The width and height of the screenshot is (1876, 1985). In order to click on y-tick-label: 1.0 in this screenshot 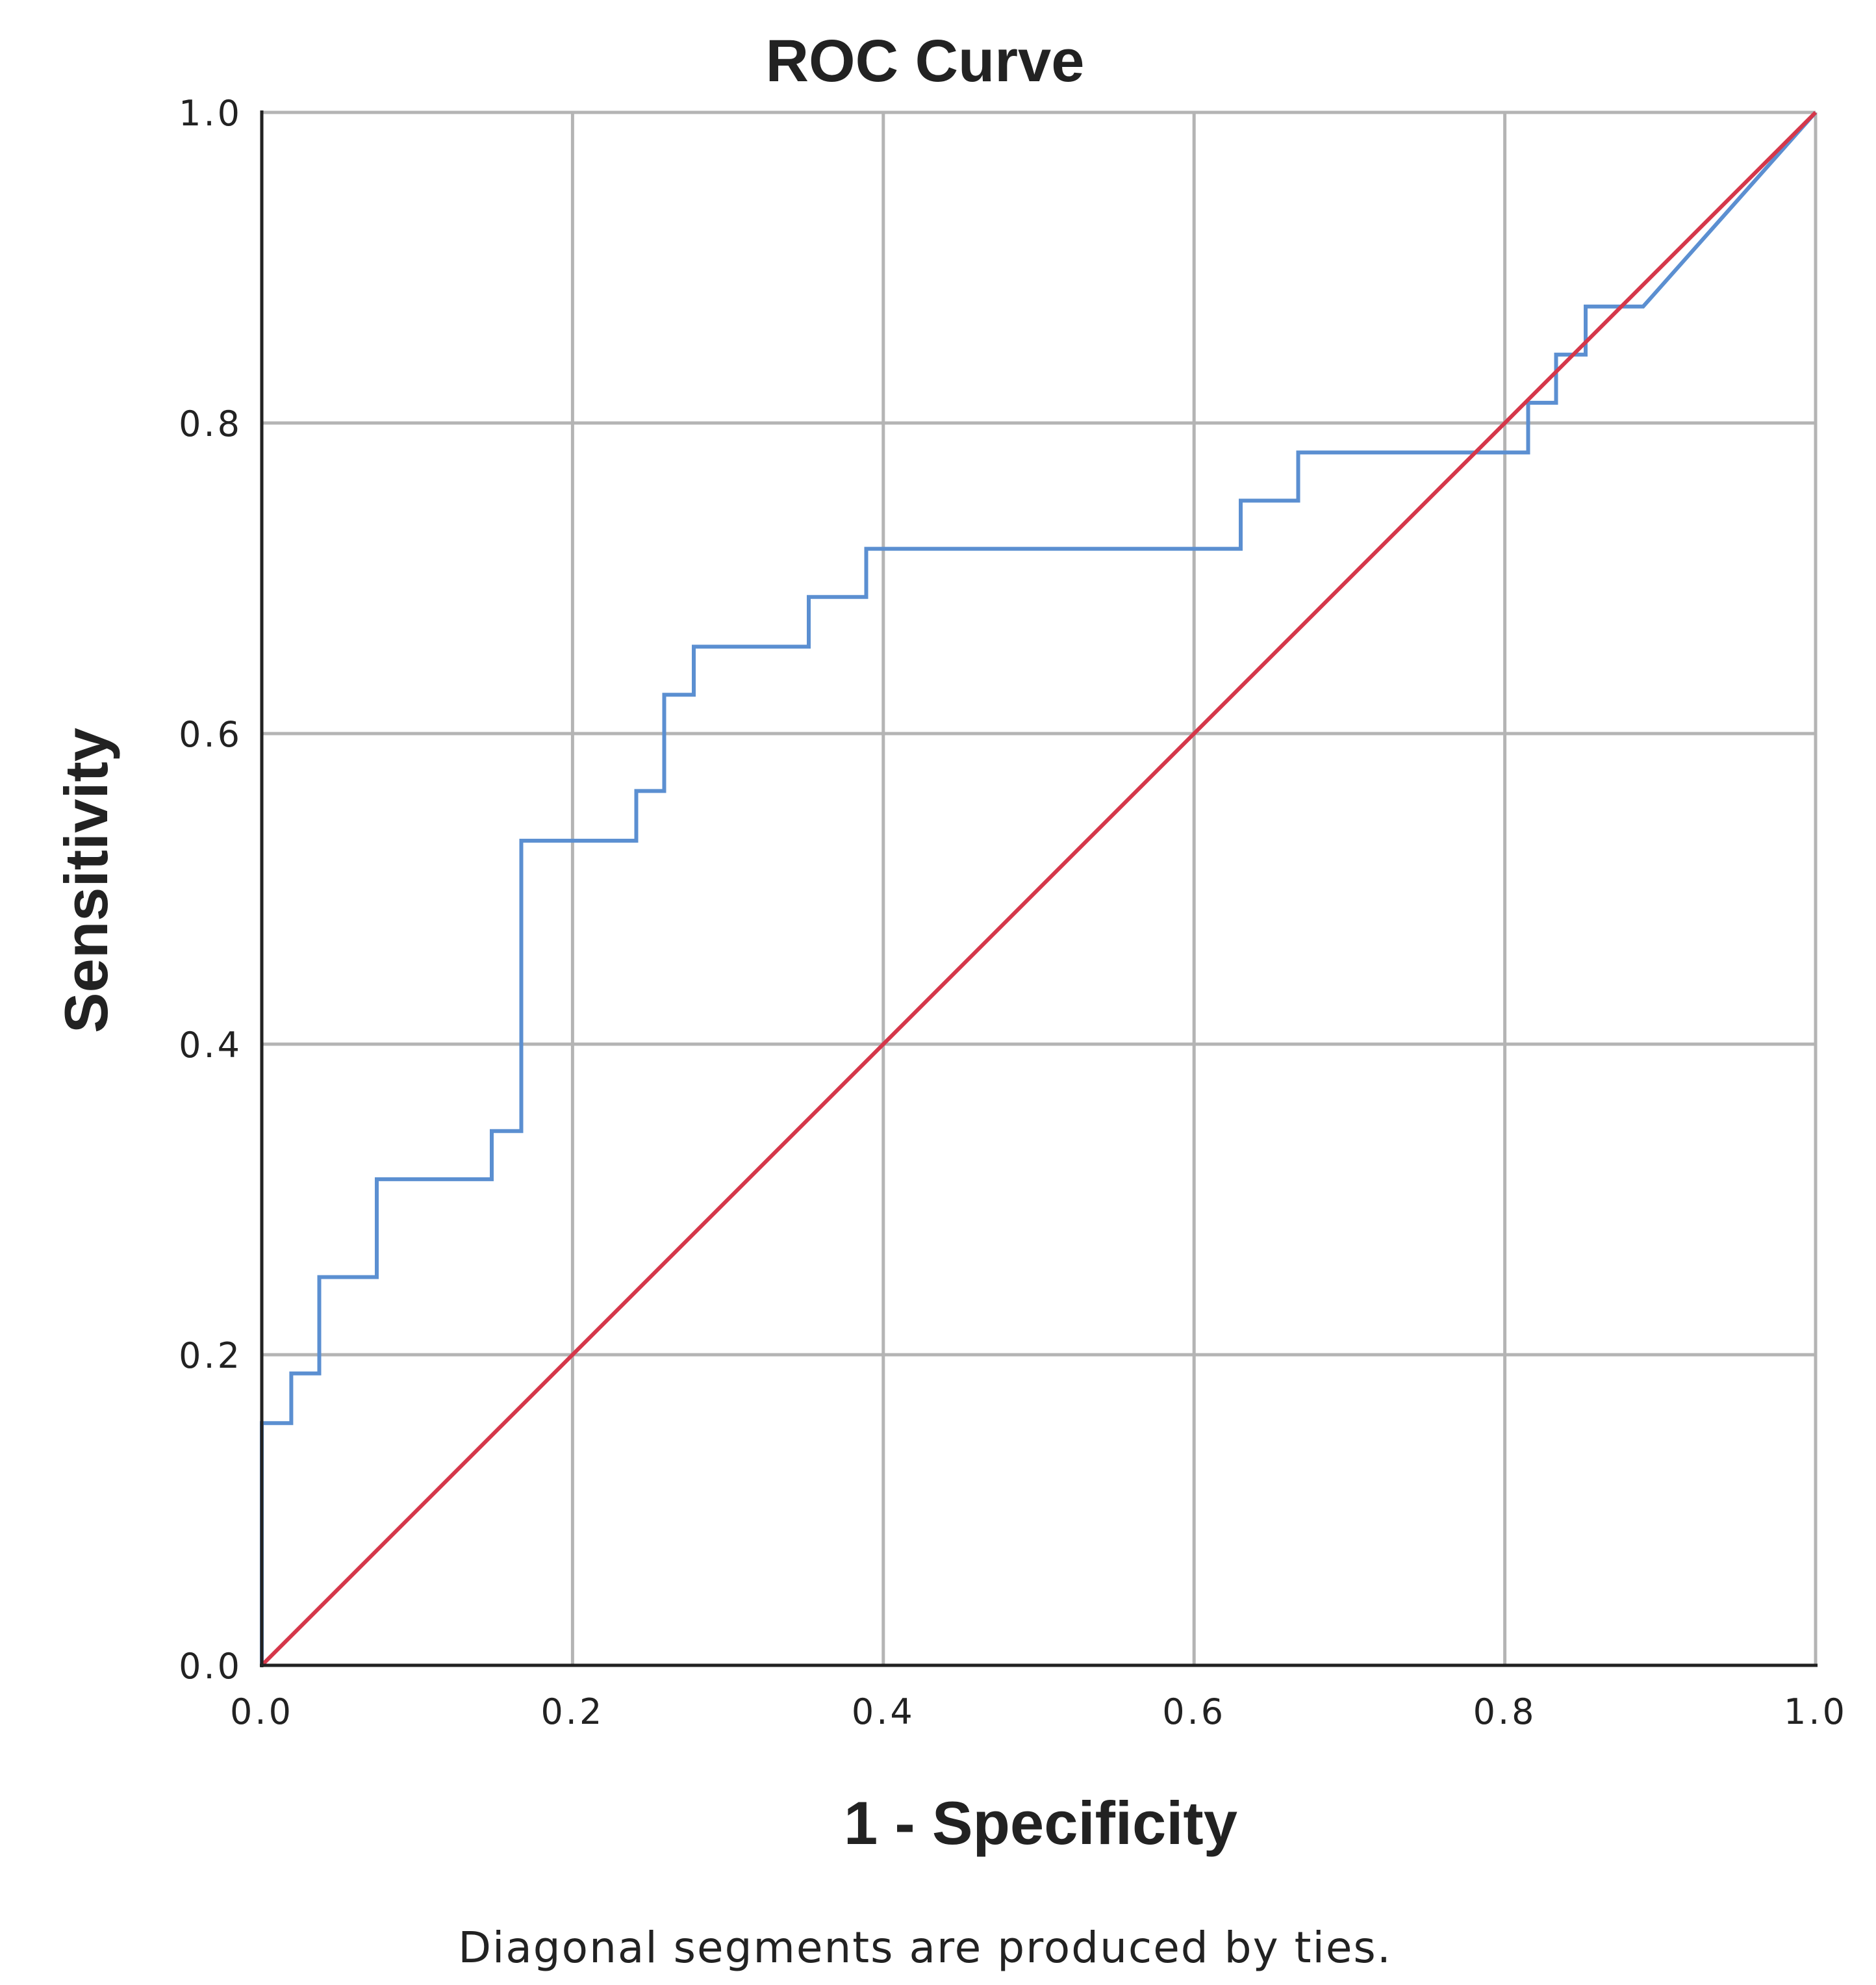, I will do `click(210, 113)`.